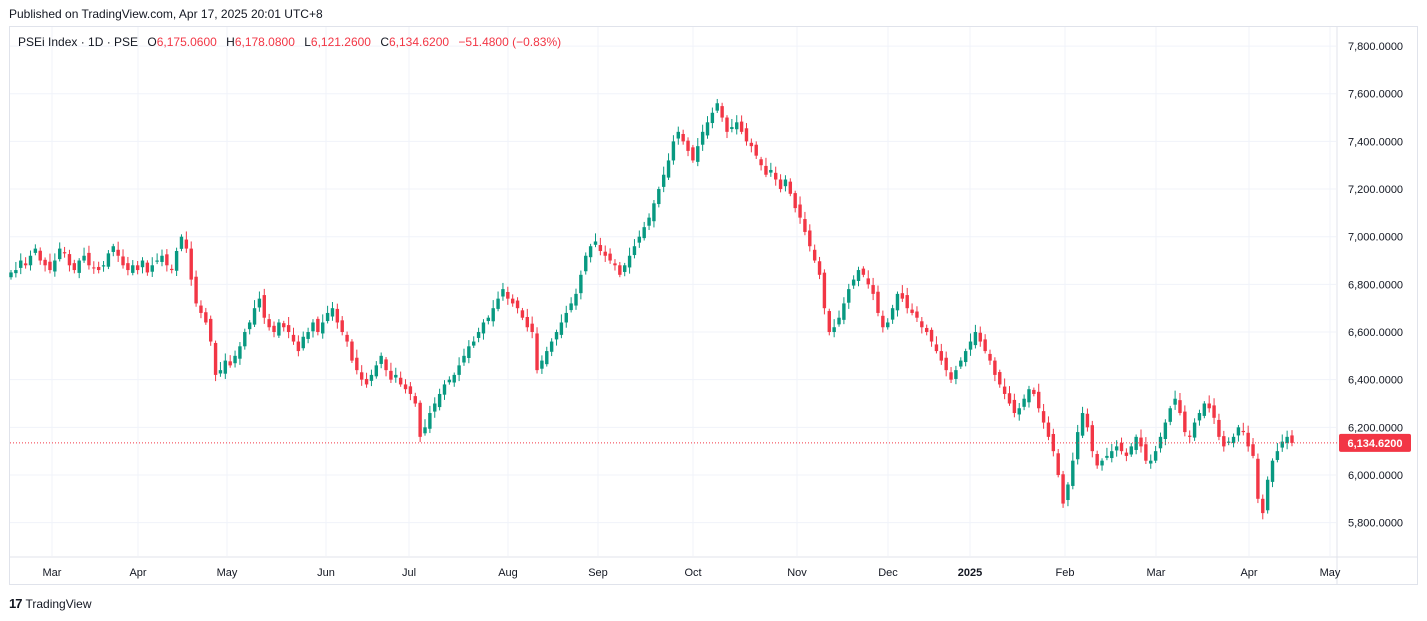 This screenshot has width=1427, height=621. What do you see at coordinates (58, 603) in the screenshot?
I see `brand-name: TradingView` at bounding box center [58, 603].